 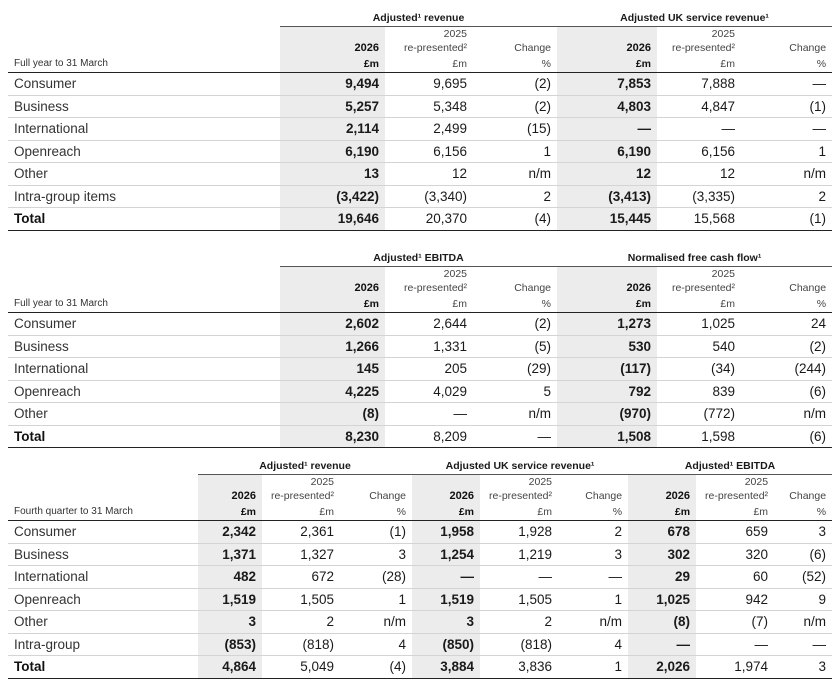 What do you see at coordinates (420, 481) in the screenshot?
I see `year-row-2025: 2025 2025 2025` at bounding box center [420, 481].